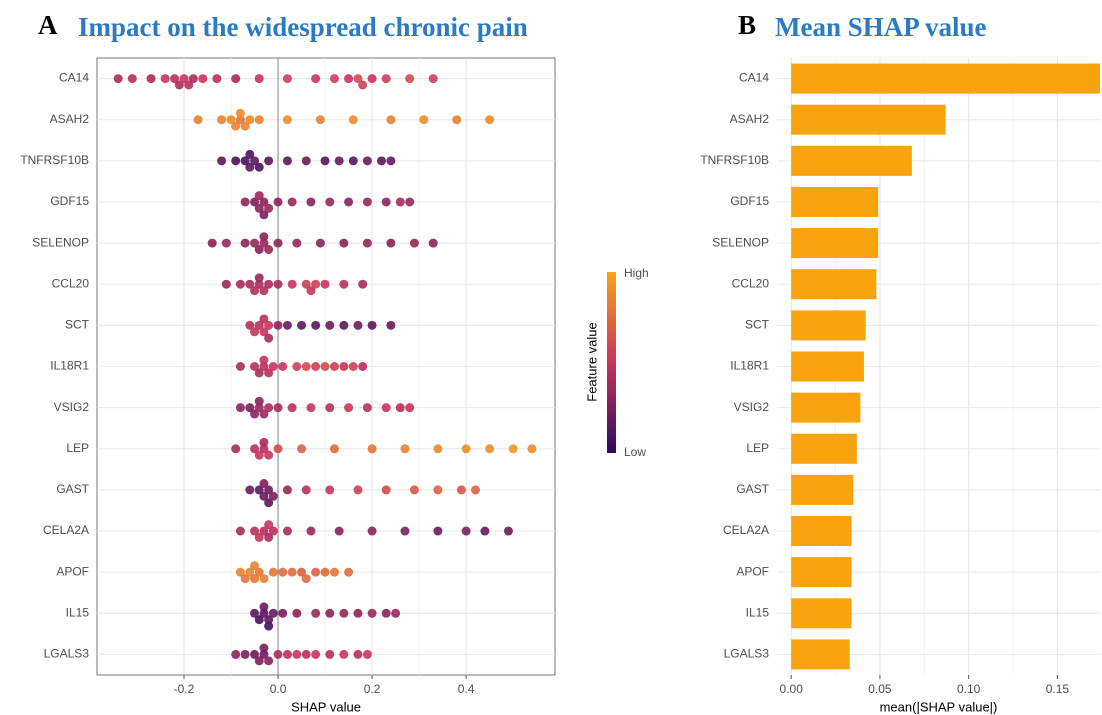 The width and height of the screenshot is (1102, 715). Describe the element at coordinates (591, 362) in the screenshot. I see `colorbar-title: Feature value` at that location.